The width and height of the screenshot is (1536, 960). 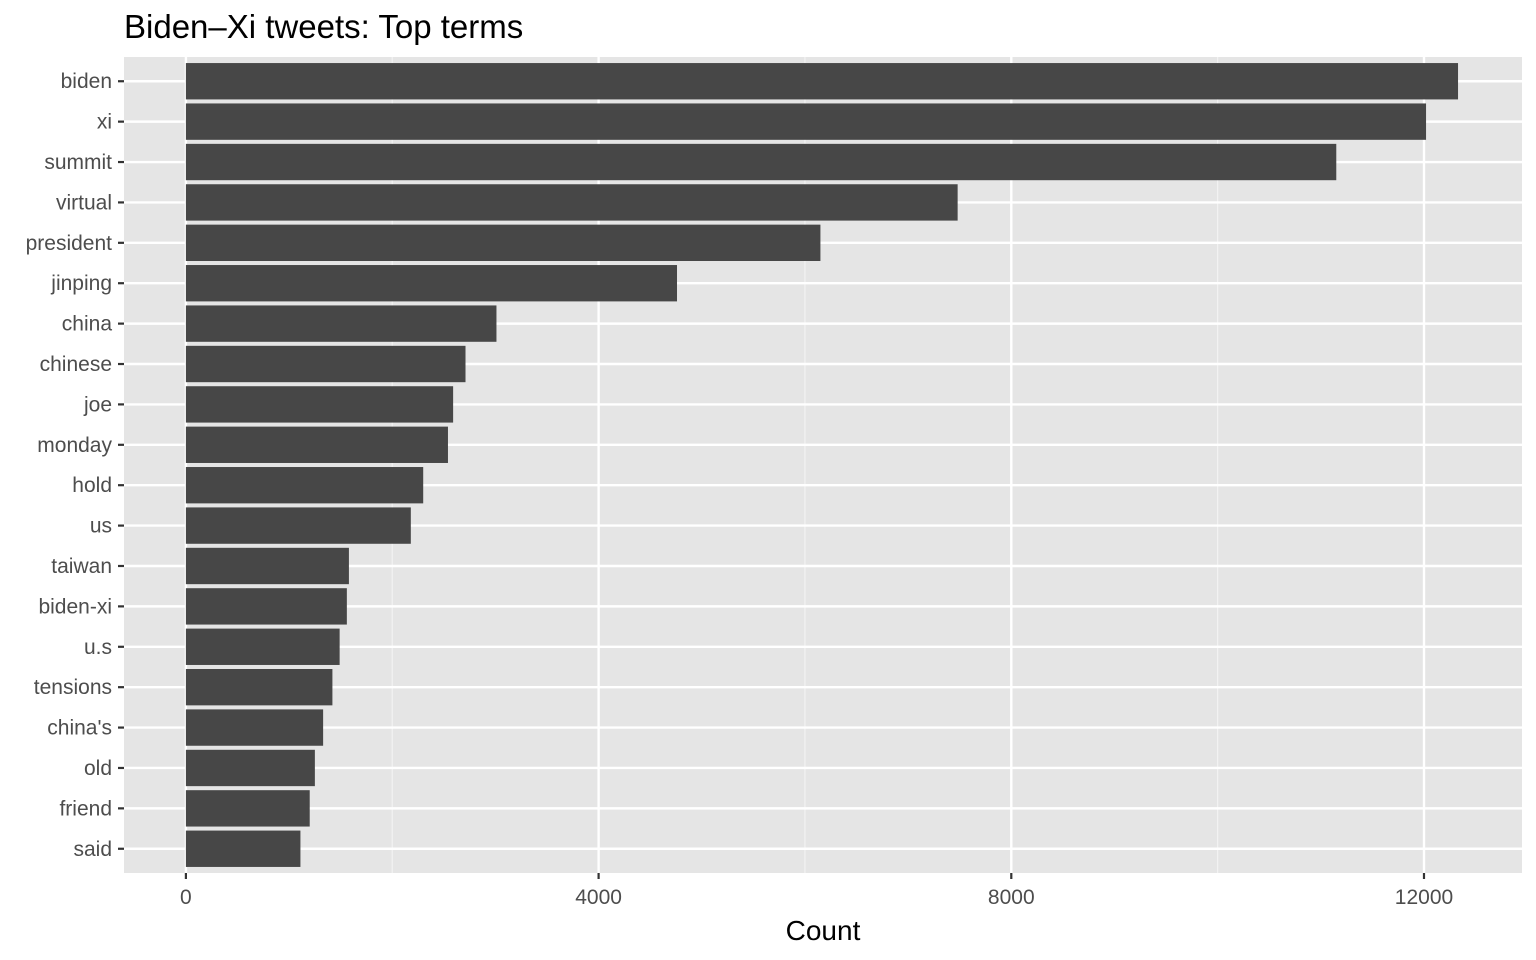 What do you see at coordinates (92, 485) in the screenshot?
I see `y-tick-label: hold` at bounding box center [92, 485].